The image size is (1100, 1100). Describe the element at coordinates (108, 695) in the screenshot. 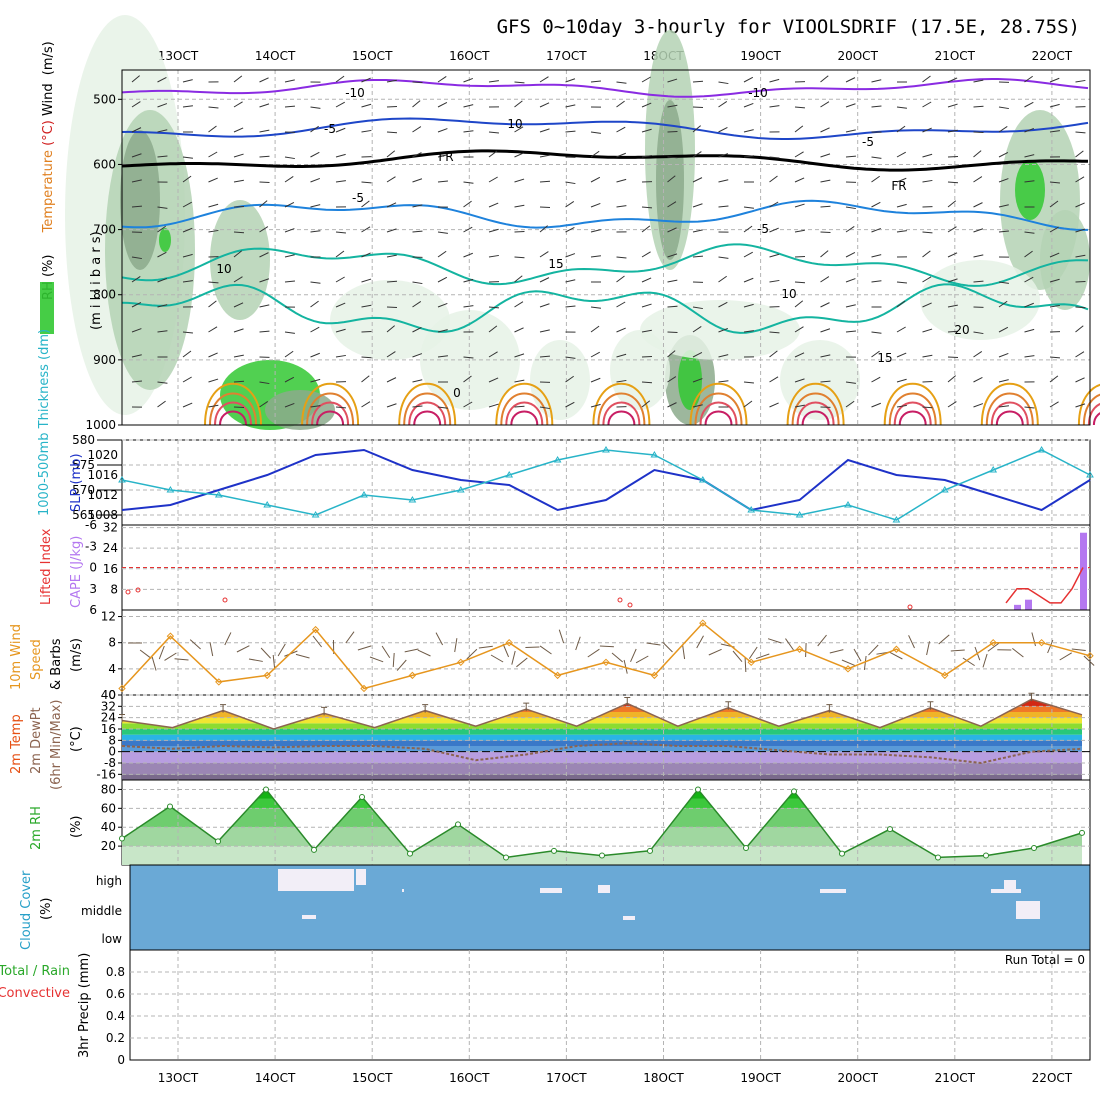

I see `axis-tick-label: 40` at that location.